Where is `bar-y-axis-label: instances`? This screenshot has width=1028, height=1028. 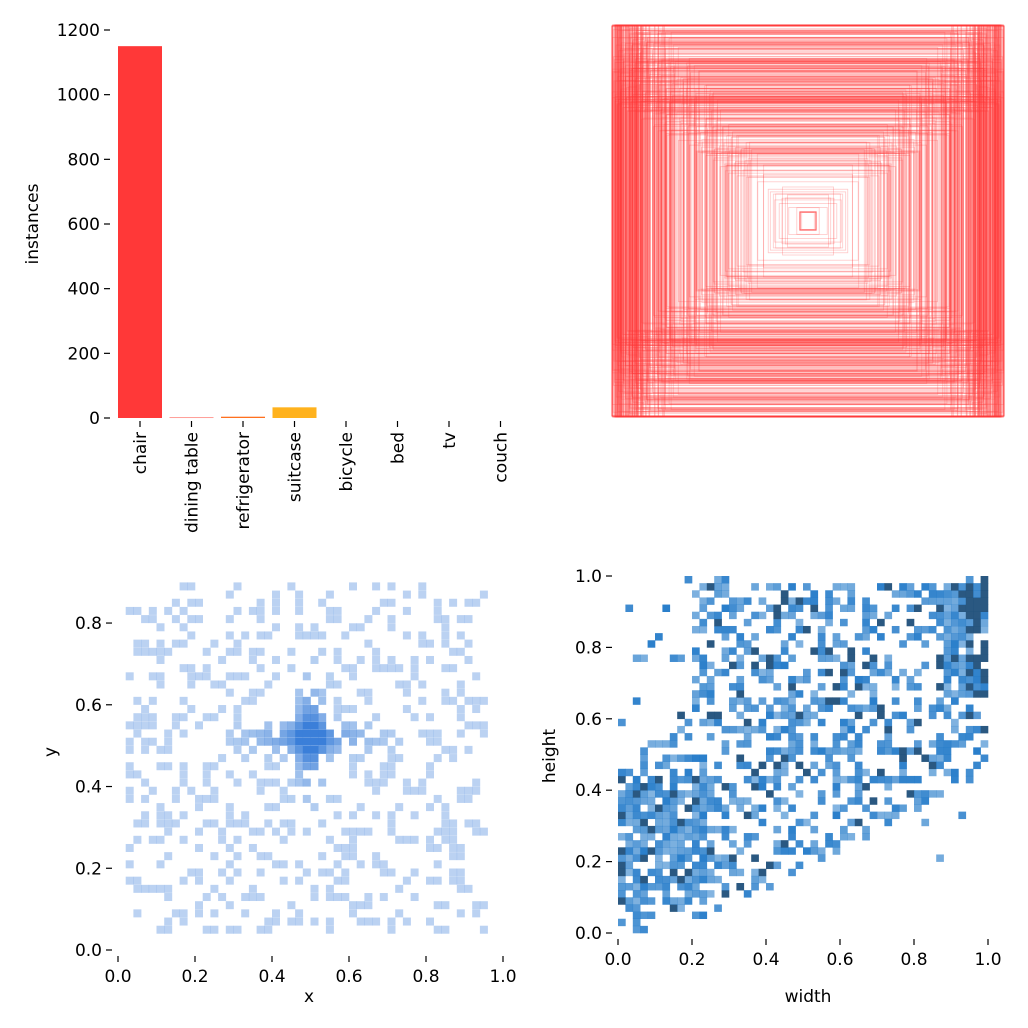
bar-y-axis-label: instances is located at coordinates (33, 223).